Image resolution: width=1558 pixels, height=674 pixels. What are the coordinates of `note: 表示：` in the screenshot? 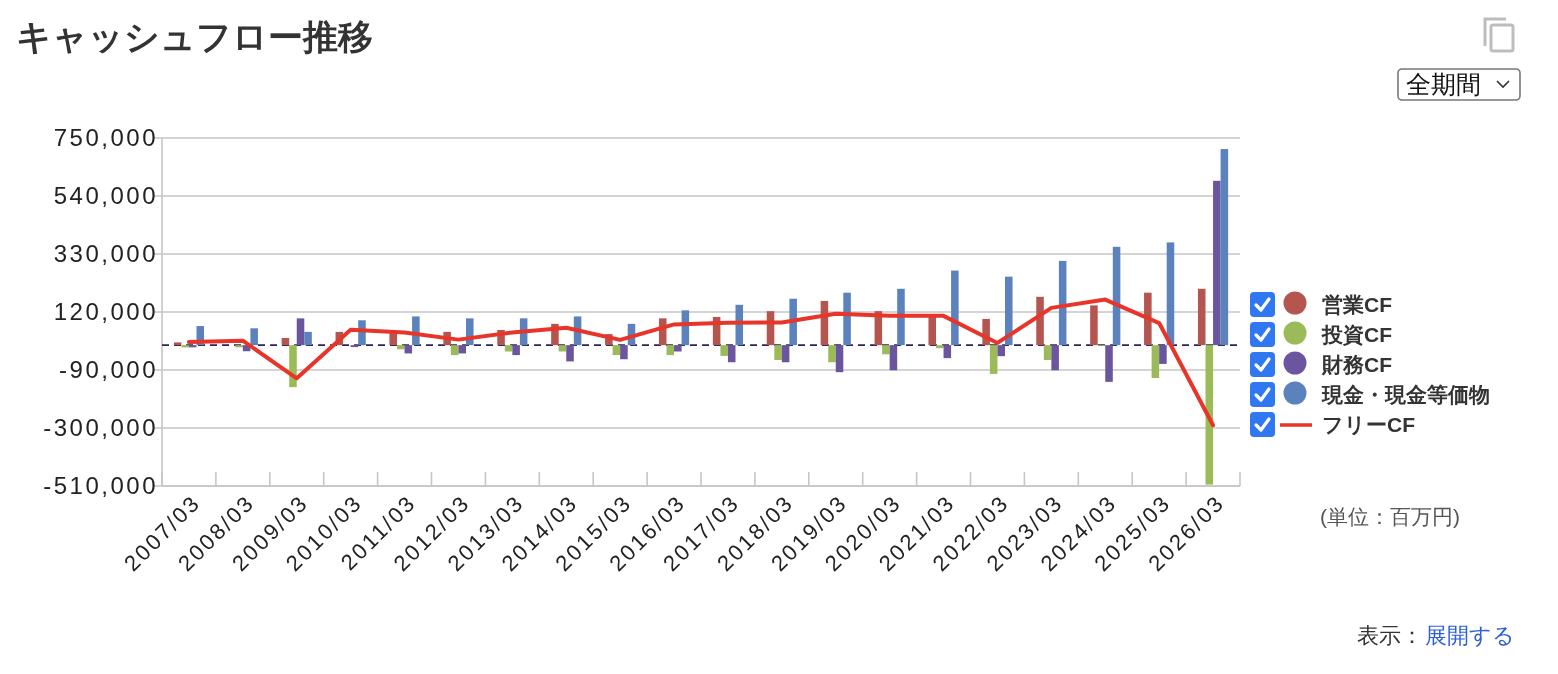 It's located at (1390, 635).